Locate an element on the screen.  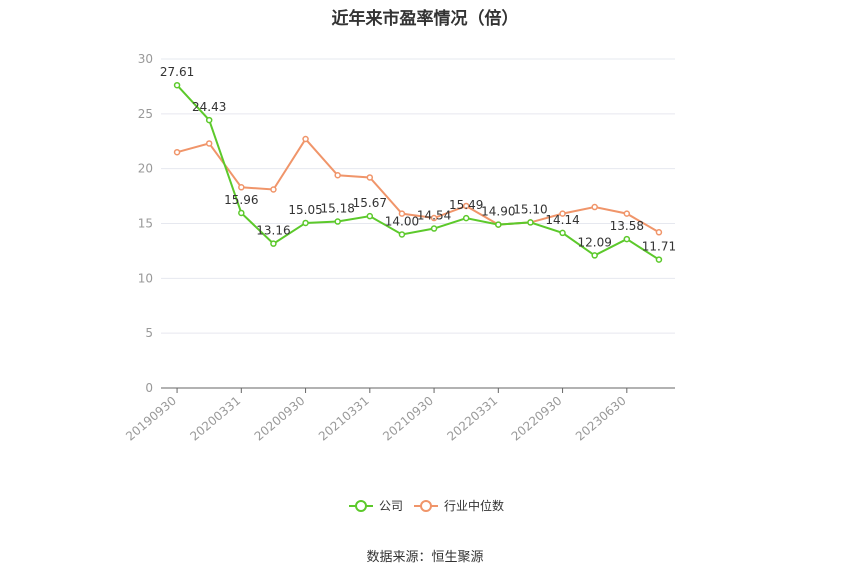
data-label: 15.18 is located at coordinates (338, 209).